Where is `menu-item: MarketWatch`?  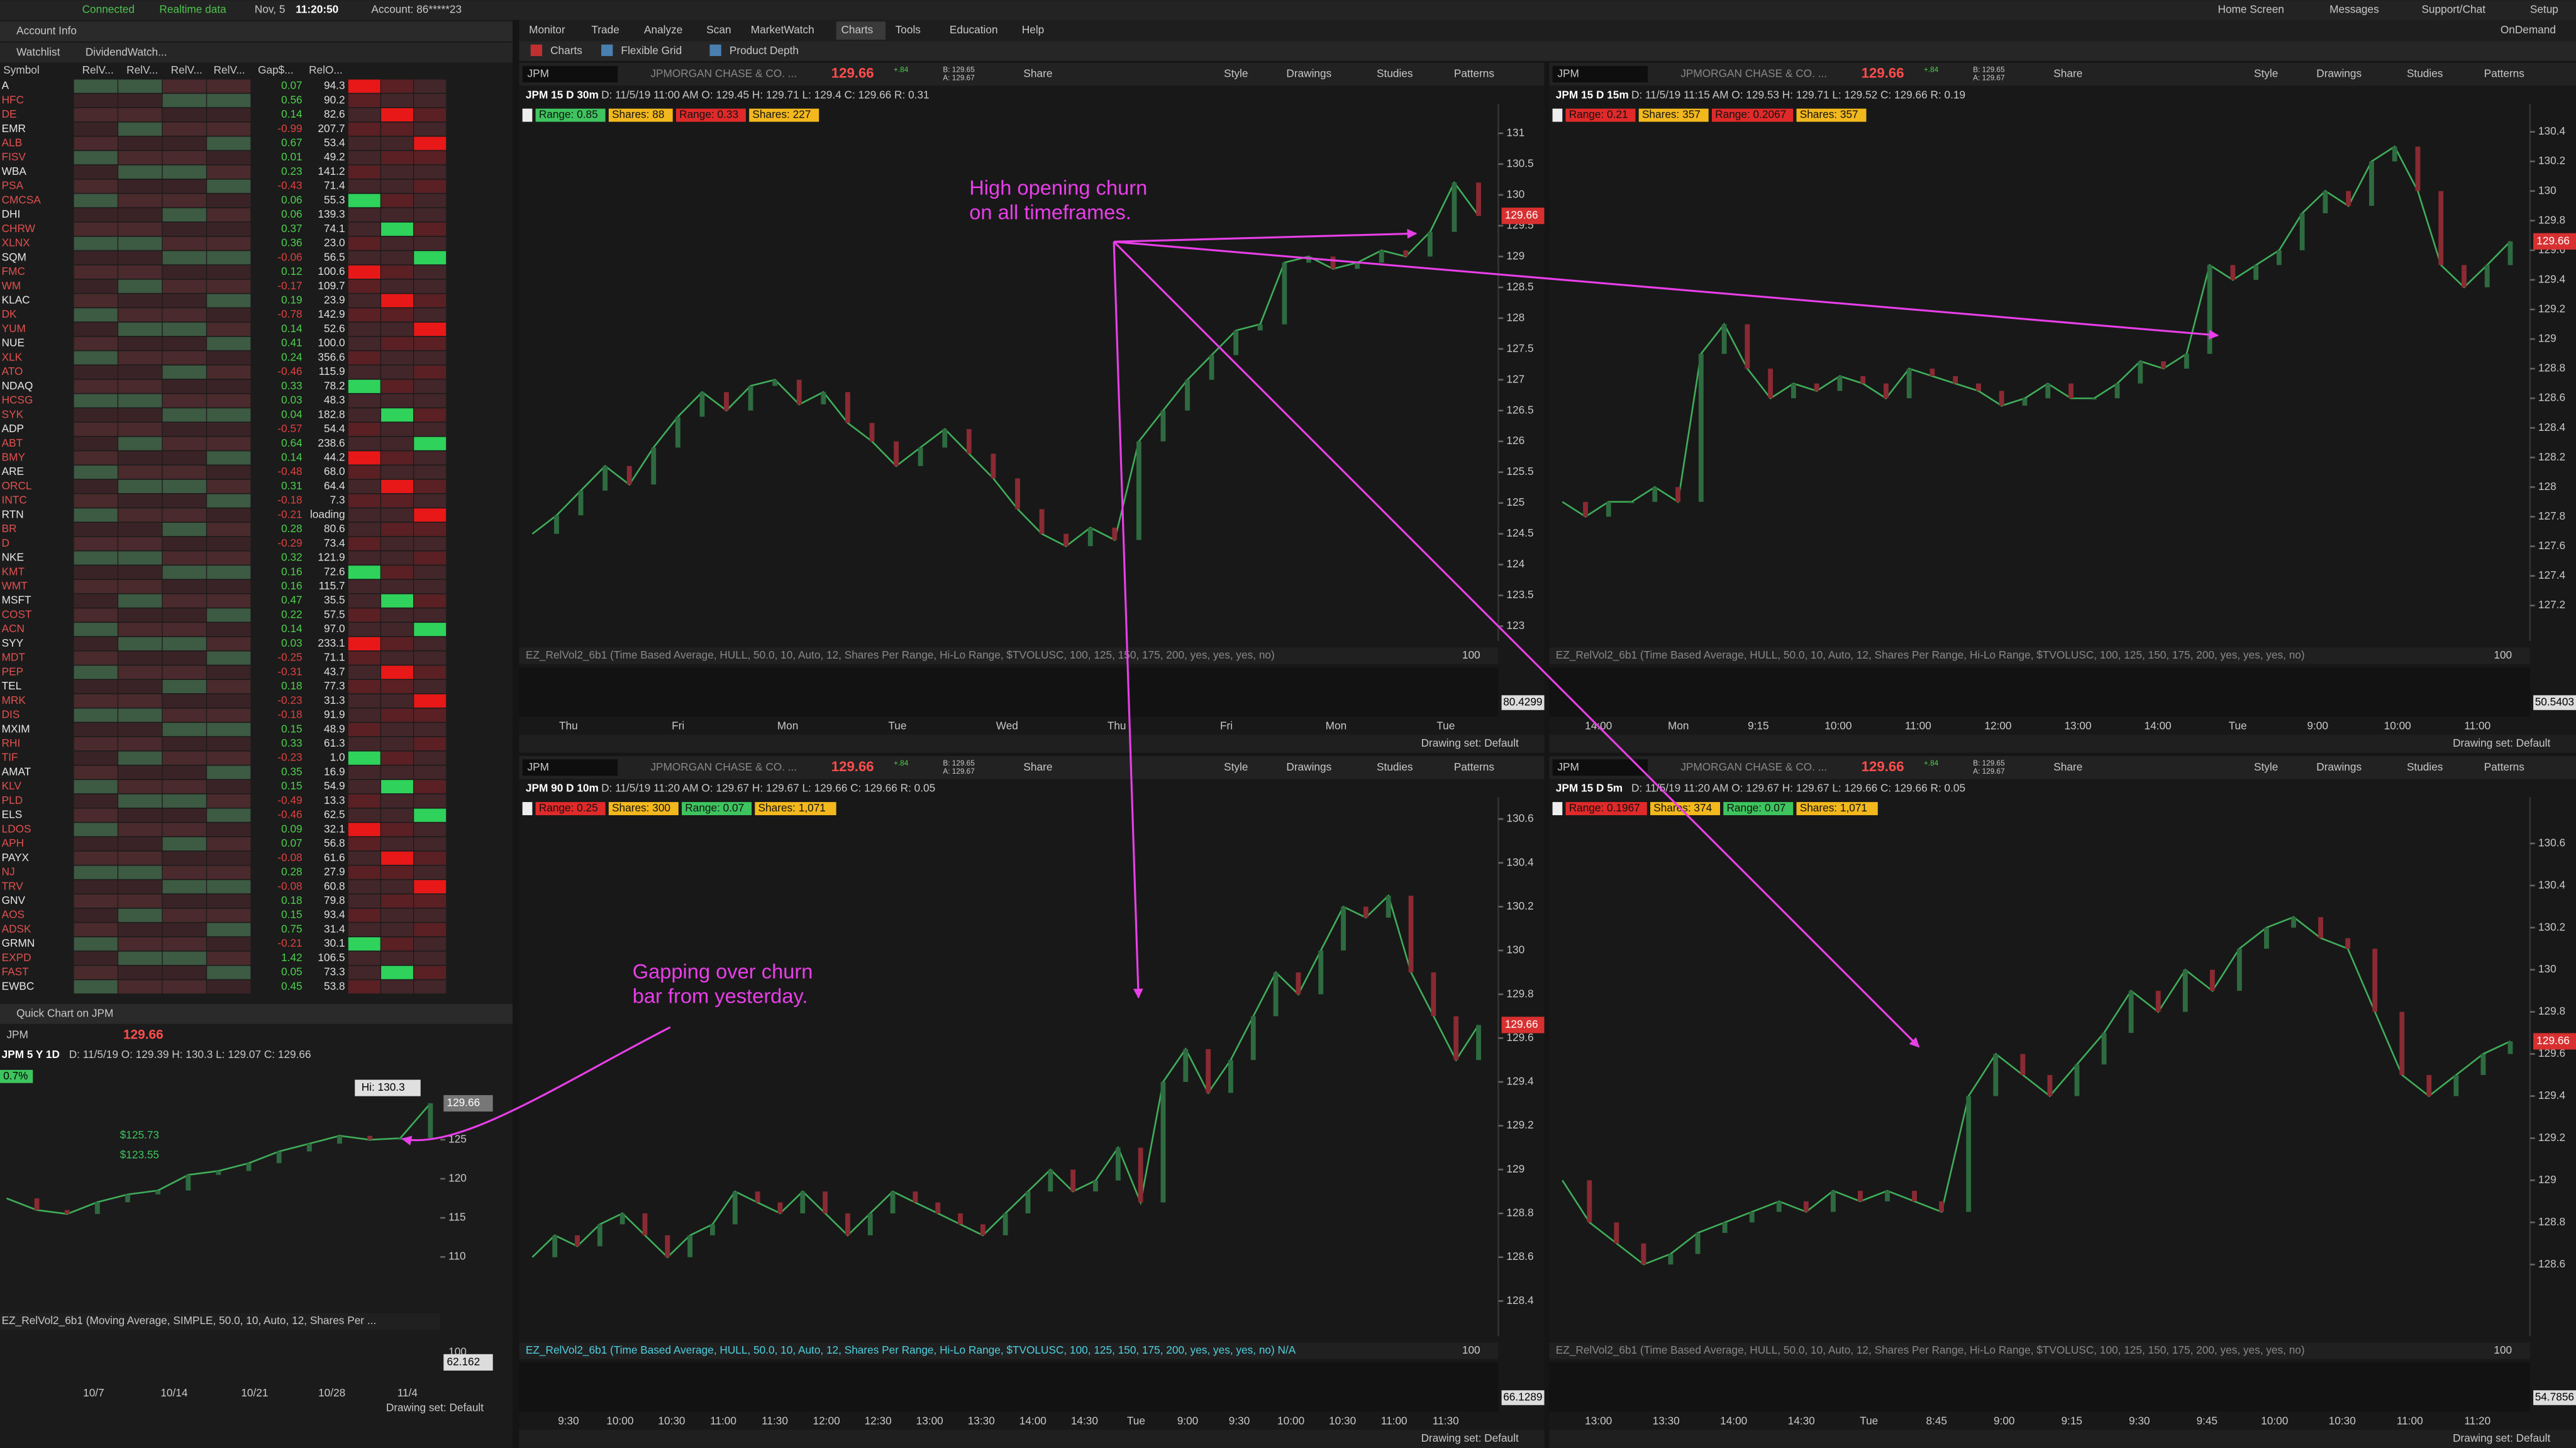
menu-item: MarketWatch is located at coordinates (782, 29).